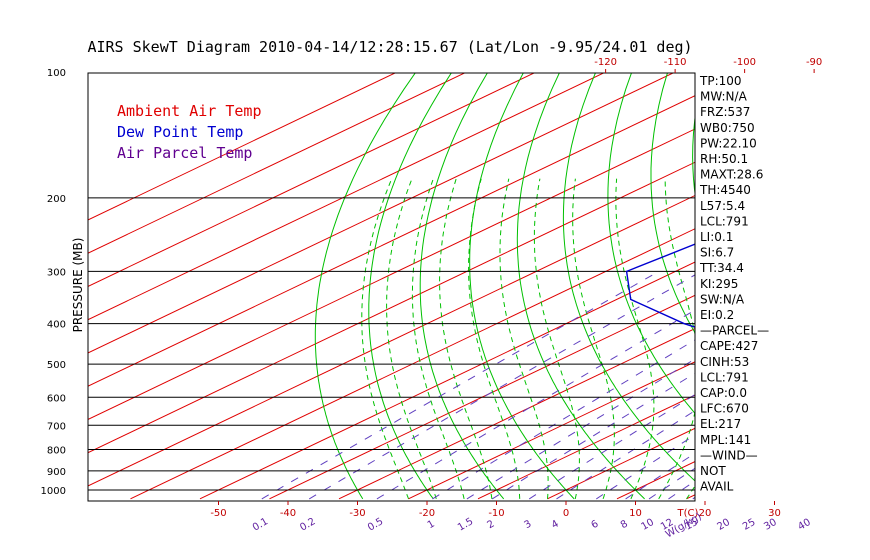 The width and height of the screenshot is (870, 560). I want to click on pressure-tick-label: 300, so click(56, 272).